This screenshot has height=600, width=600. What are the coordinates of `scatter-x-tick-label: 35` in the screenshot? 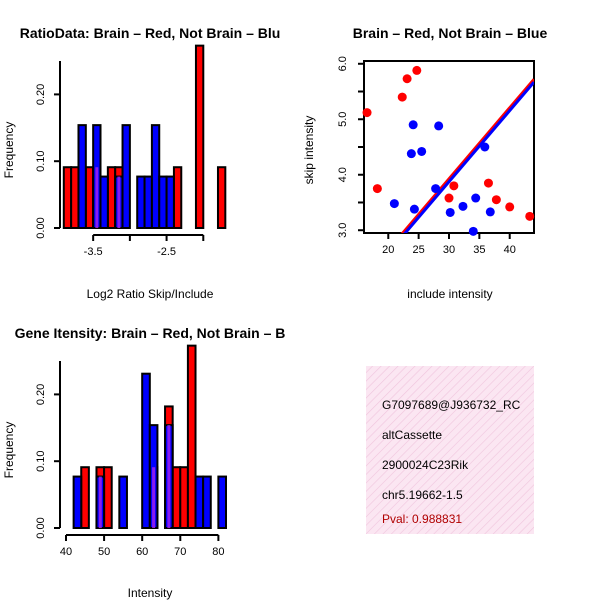 It's located at (479, 250).